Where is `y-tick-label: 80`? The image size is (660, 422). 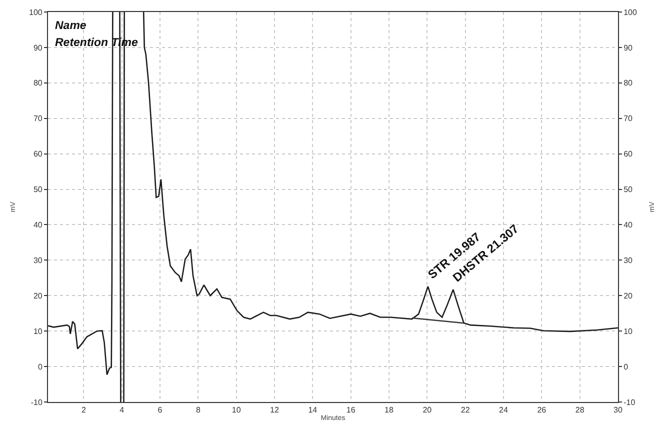 y-tick-label: 80 is located at coordinates (38, 83).